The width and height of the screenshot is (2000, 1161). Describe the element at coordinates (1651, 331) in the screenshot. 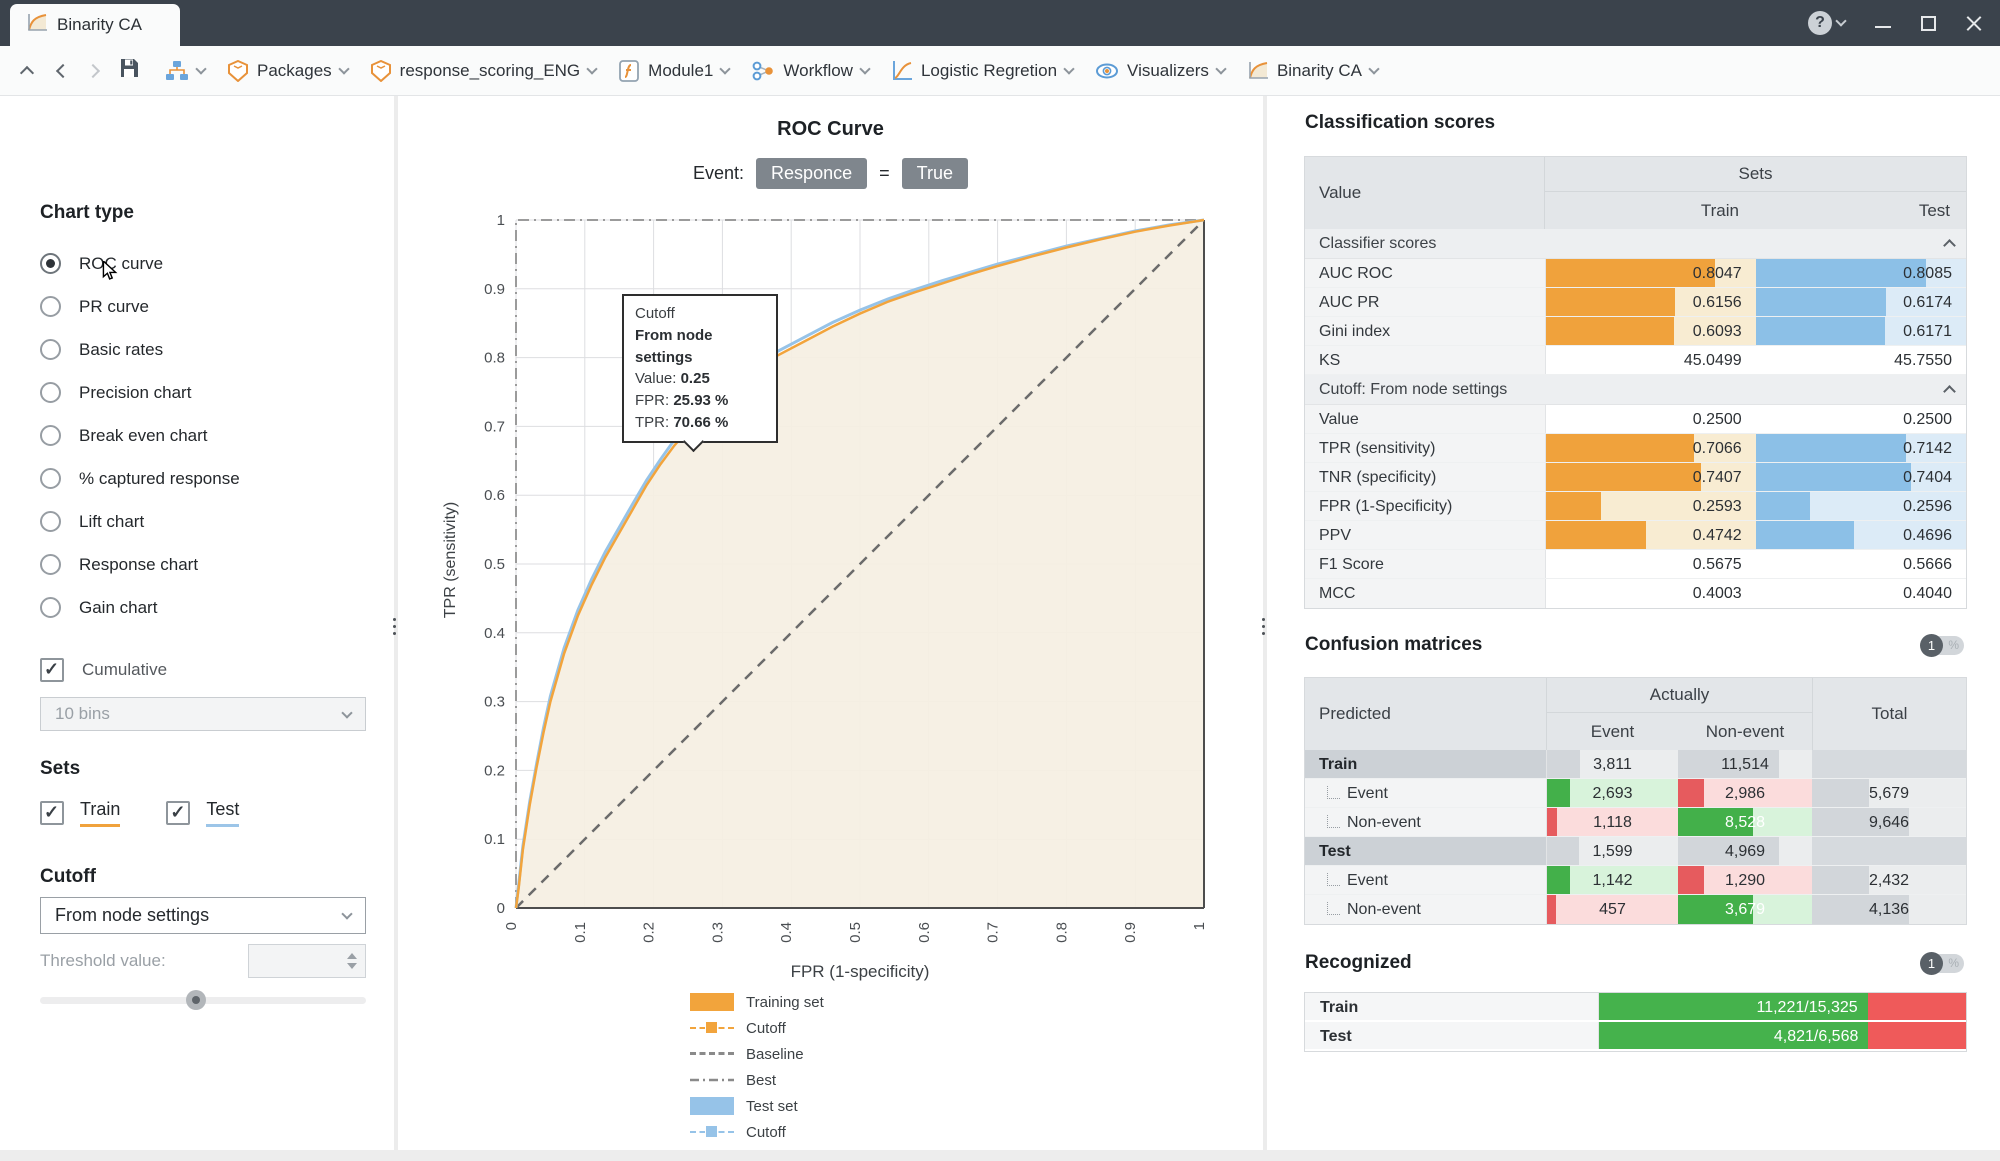

I see `train-value-cell: 0.6093` at that location.